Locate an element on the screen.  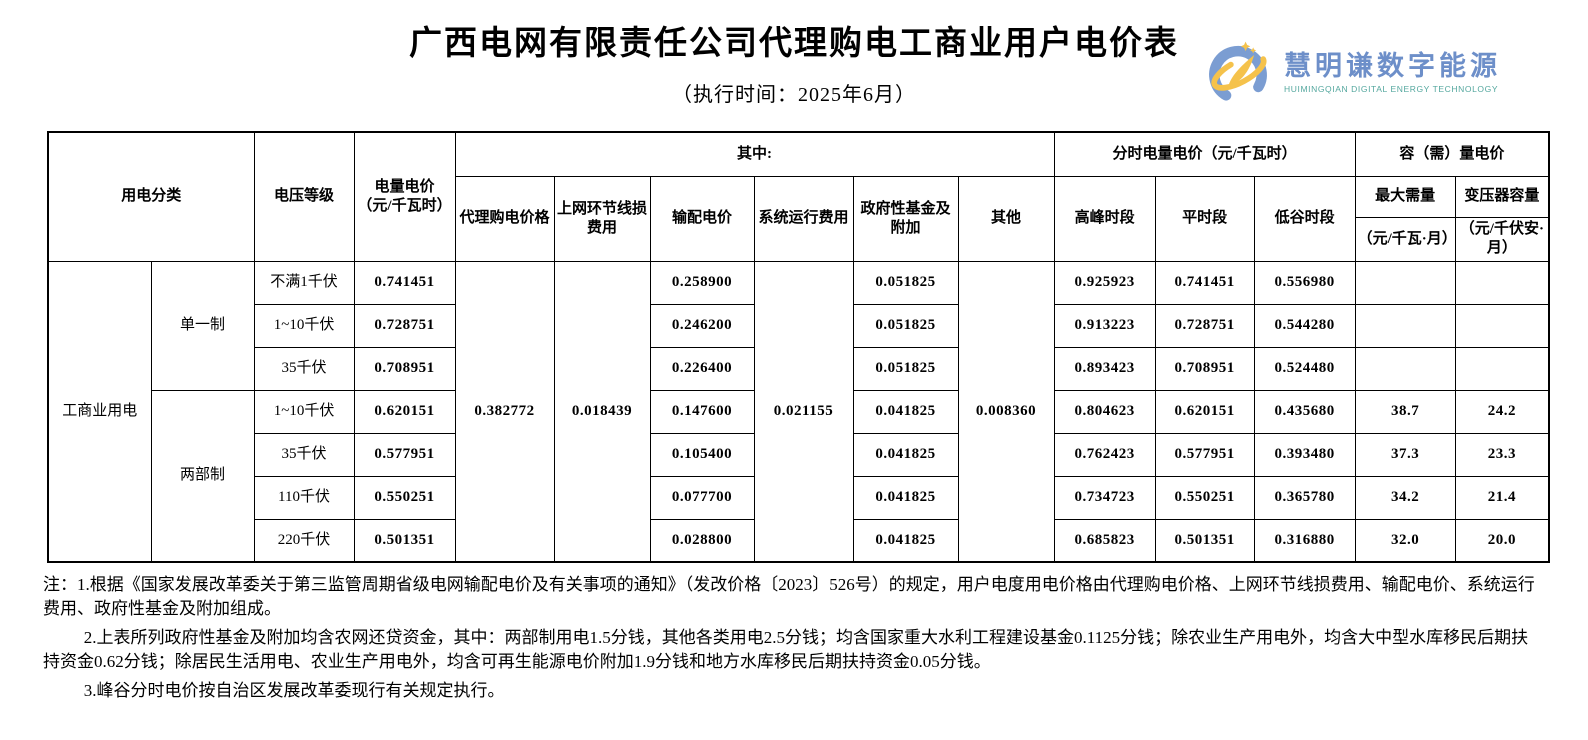
cell-category: 工商业用电 is located at coordinates (99, 411).